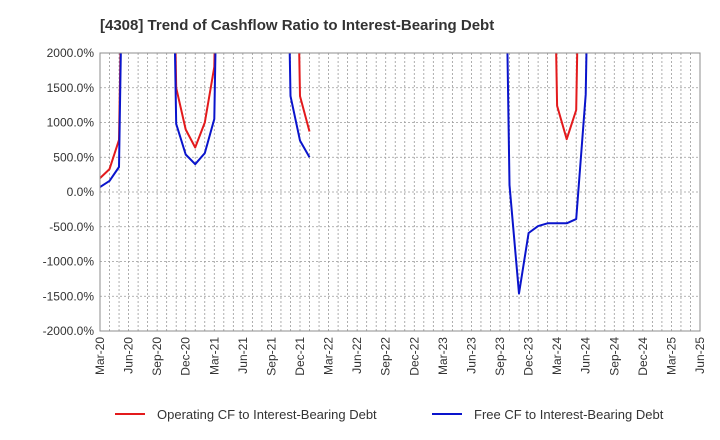 This screenshot has height=440, width=720. Describe the element at coordinates (586, 355) in the screenshot. I see `x-tick-label: Jun-24` at that location.